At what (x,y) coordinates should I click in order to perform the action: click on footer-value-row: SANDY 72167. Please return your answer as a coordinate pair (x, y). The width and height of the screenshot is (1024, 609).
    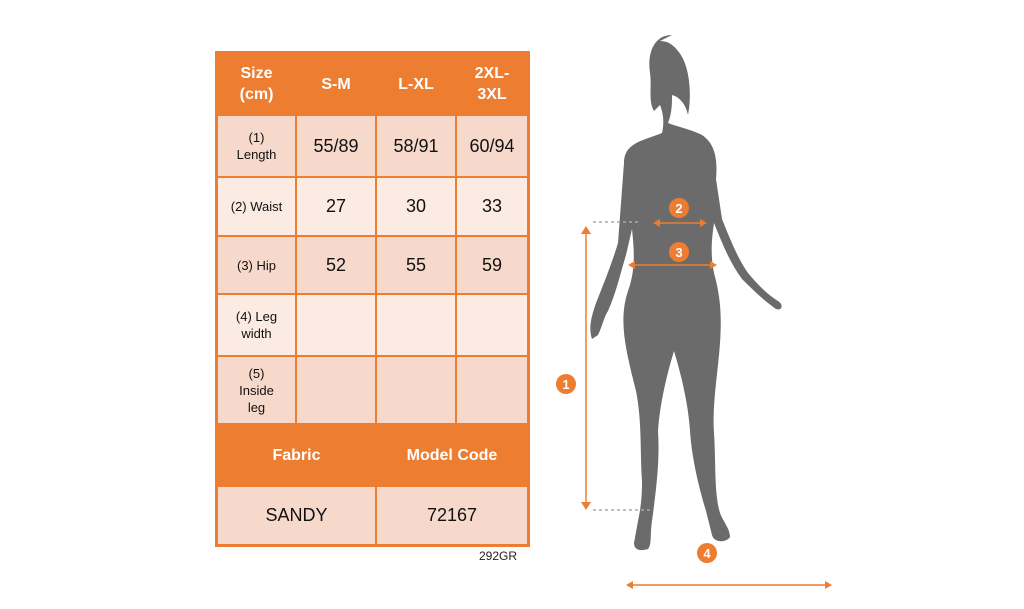
    Looking at the image, I should click on (372, 515).